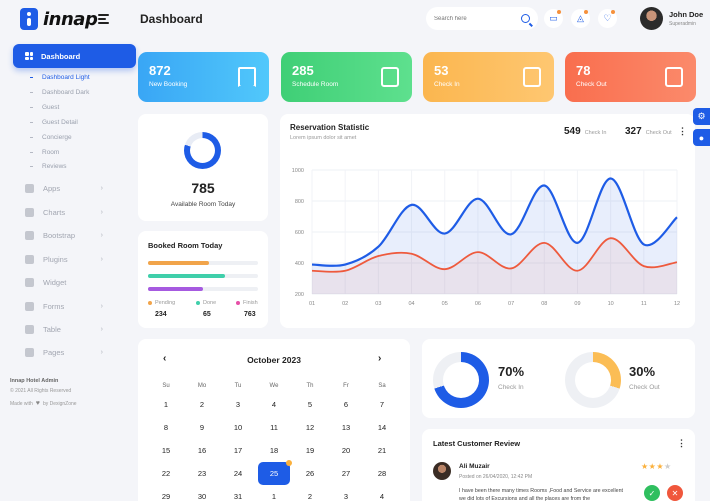 The width and height of the screenshot is (710, 501). I want to click on sidebar-item-plugins: Plugins ›, so click(64, 259).